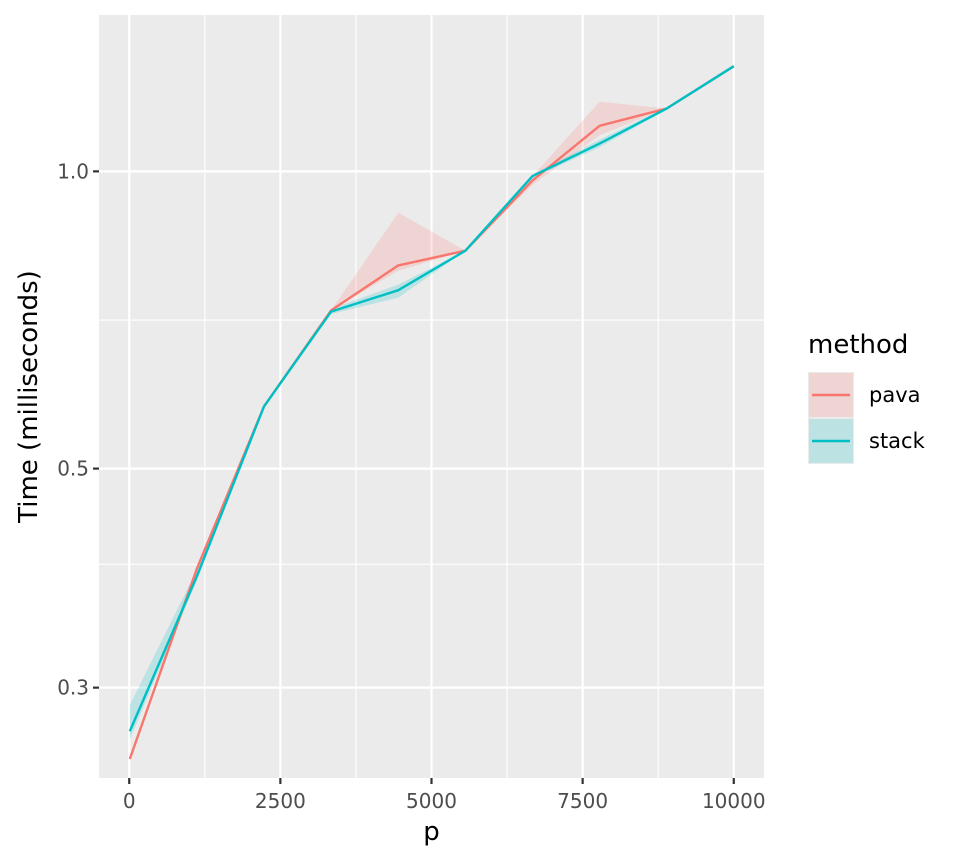 The height and width of the screenshot is (865, 960). I want to click on legend-label-stack: stack, so click(897, 441).